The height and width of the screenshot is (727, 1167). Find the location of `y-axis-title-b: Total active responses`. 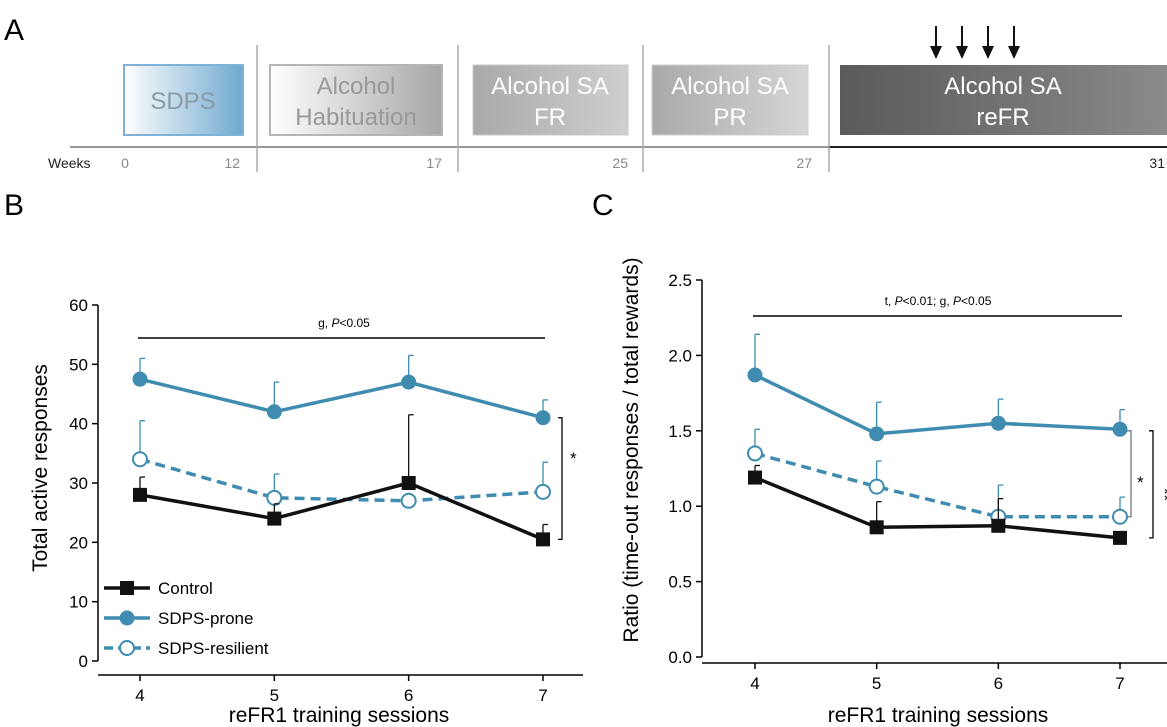

y-axis-title-b: Total active responses is located at coordinates (40, 468).